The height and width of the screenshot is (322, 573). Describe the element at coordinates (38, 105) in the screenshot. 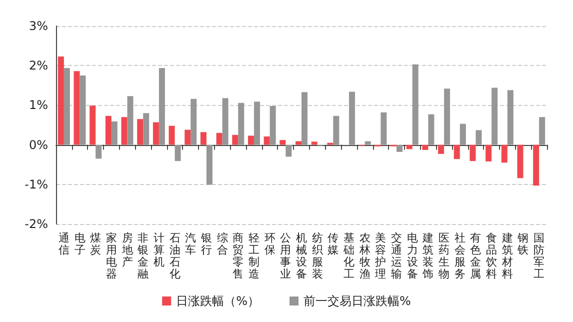

I see `y-tick-label: 1%` at that location.